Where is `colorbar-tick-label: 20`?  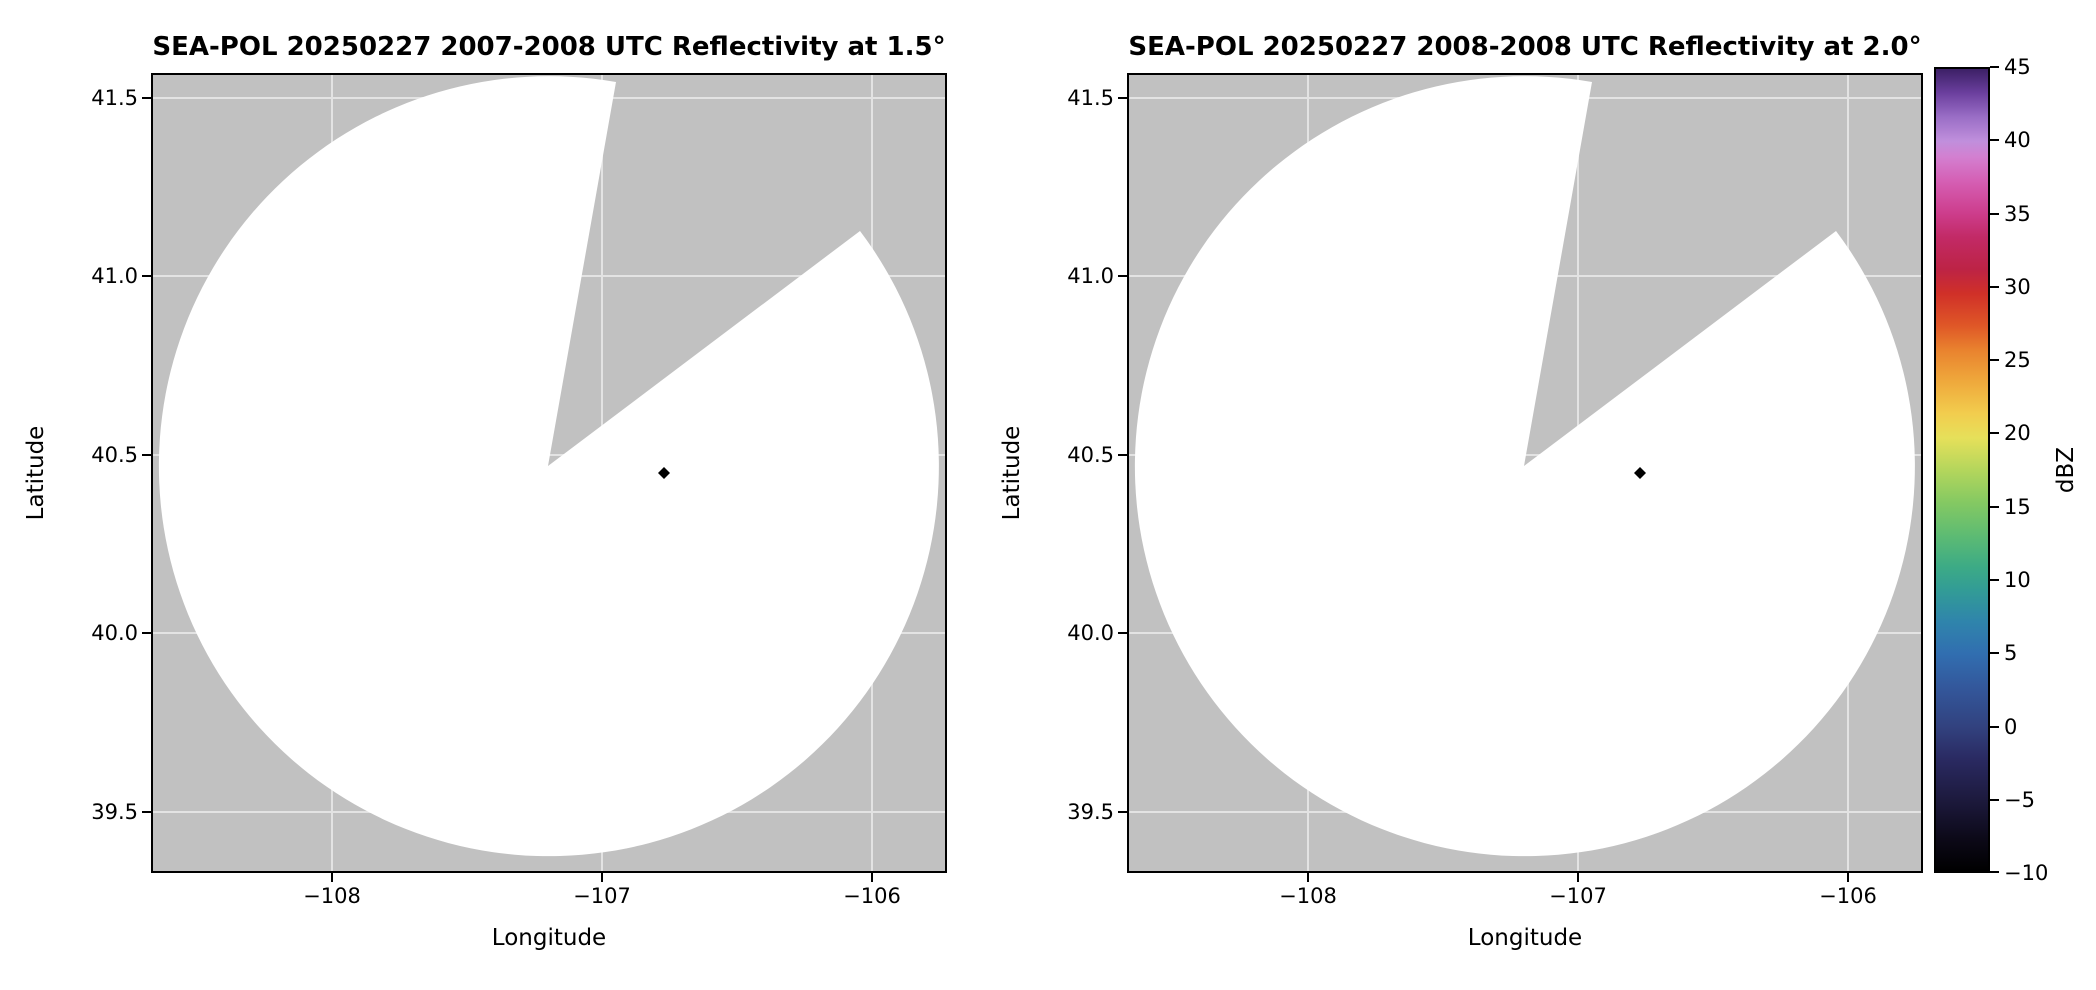 colorbar-tick-label: 20 is located at coordinates (2017, 433).